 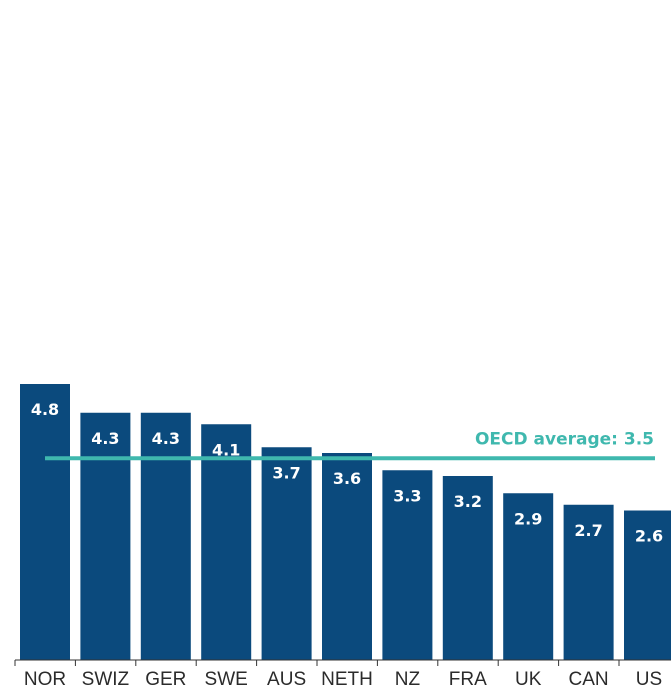 What do you see at coordinates (468, 679) in the screenshot?
I see `tick-label-fra: FRA` at bounding box center [468, 679].